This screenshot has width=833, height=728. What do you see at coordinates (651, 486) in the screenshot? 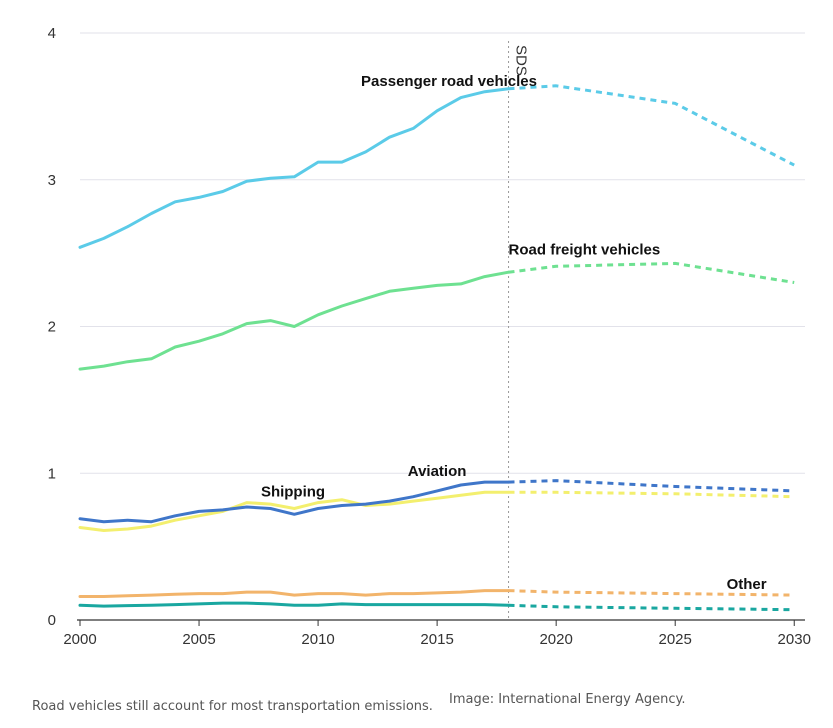
I see `aviation-projection-line` at bounding box center [651, 486].